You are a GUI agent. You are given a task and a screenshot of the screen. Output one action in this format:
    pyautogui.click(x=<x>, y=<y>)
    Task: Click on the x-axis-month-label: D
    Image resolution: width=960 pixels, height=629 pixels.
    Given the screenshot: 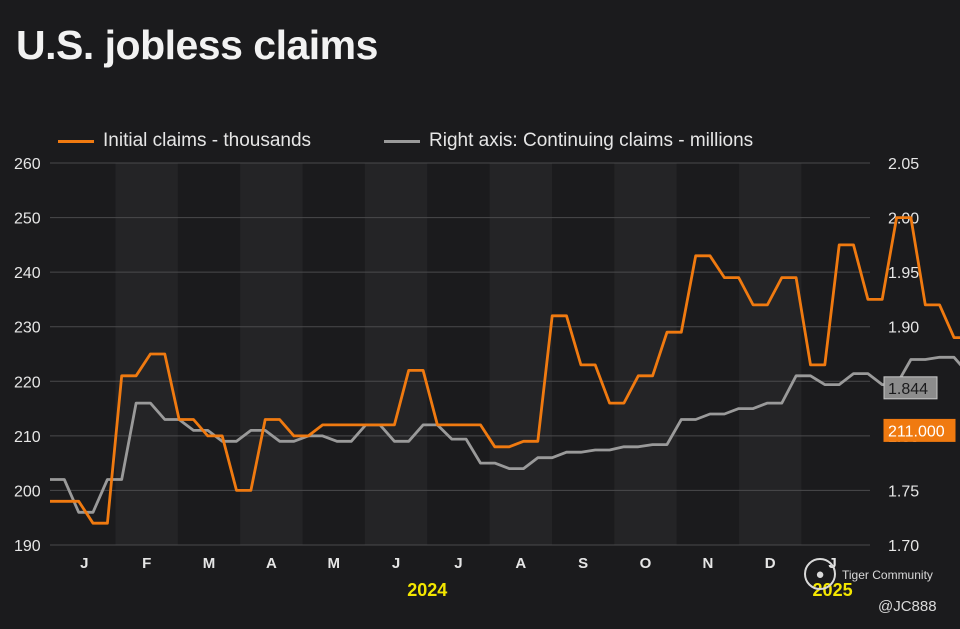 What is the action you would take?
    pyautogui.click(x=770, y=563)
    